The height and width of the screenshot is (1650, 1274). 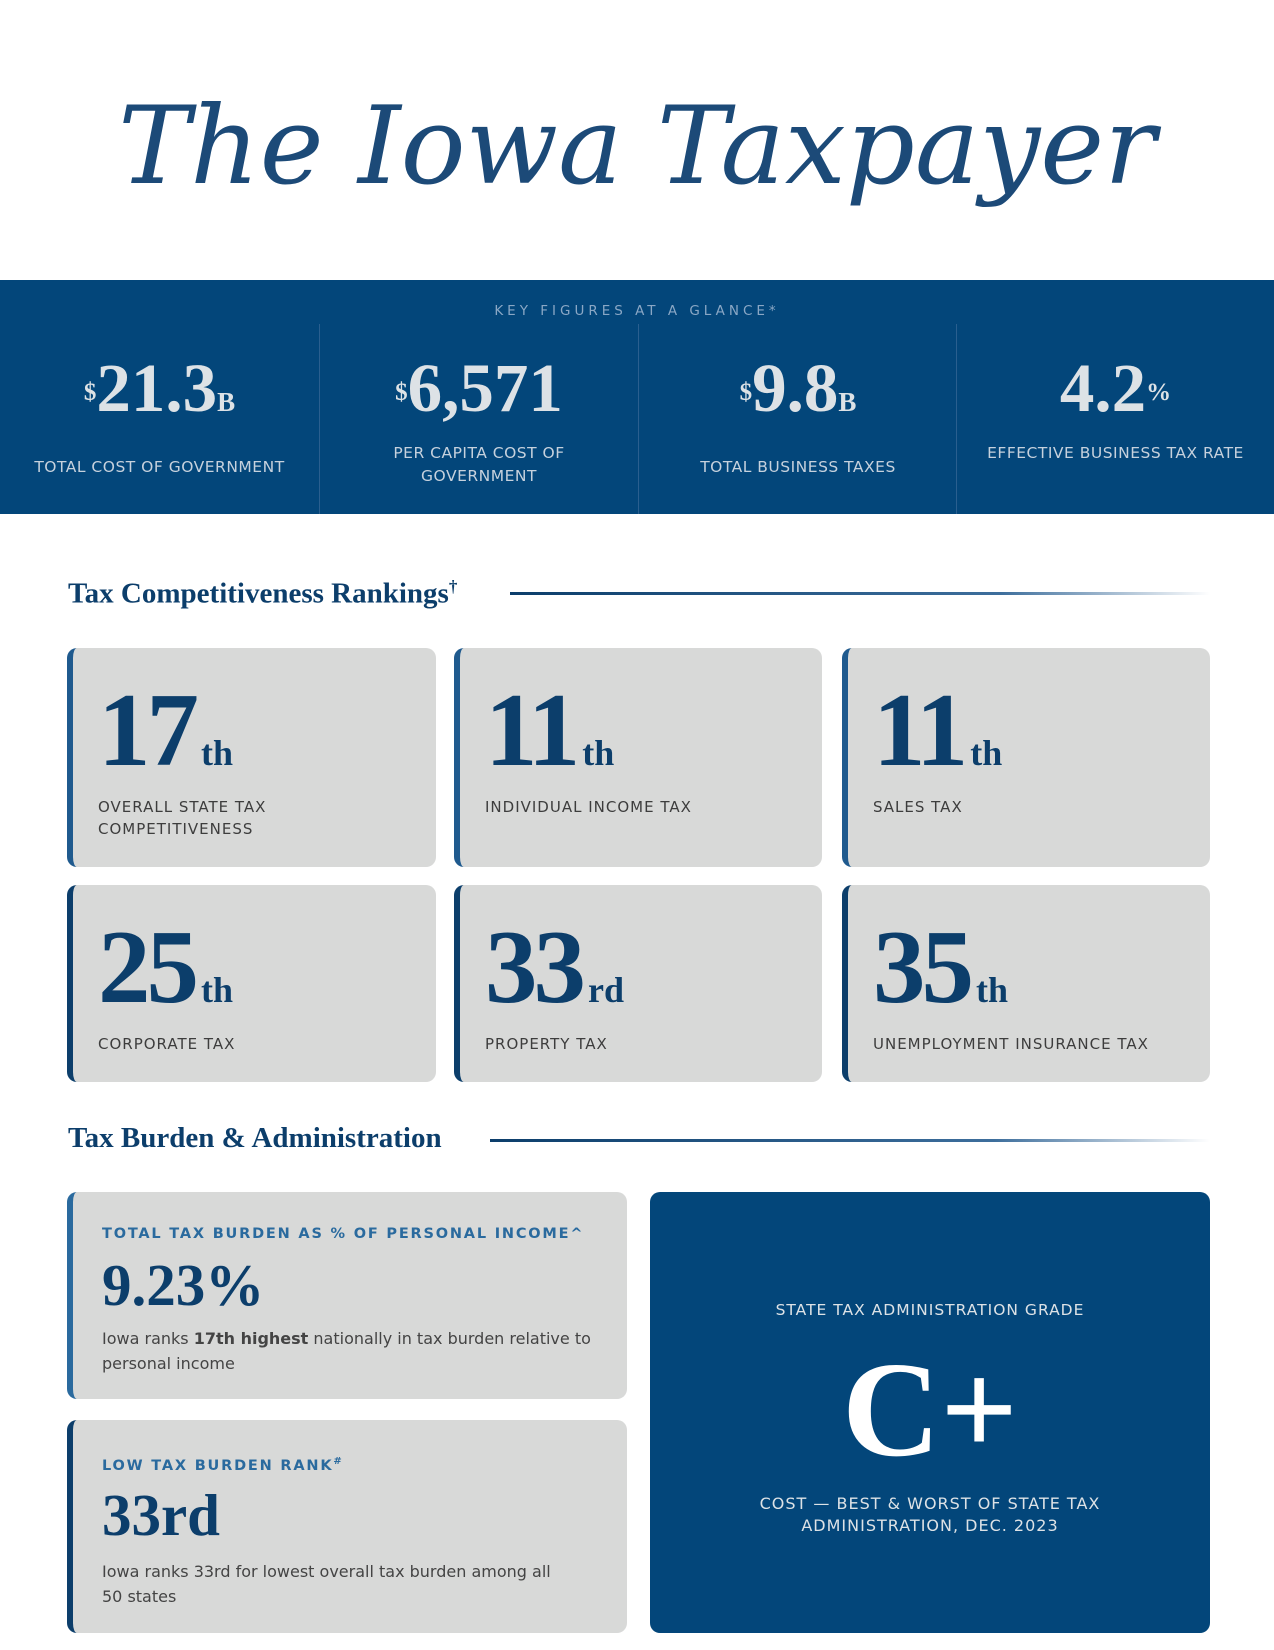 What do you see at coordinates (167, 1044) in the screenshot?
I see `rank-label: CORPORATE TAX` at bounding box center [167, 1044].